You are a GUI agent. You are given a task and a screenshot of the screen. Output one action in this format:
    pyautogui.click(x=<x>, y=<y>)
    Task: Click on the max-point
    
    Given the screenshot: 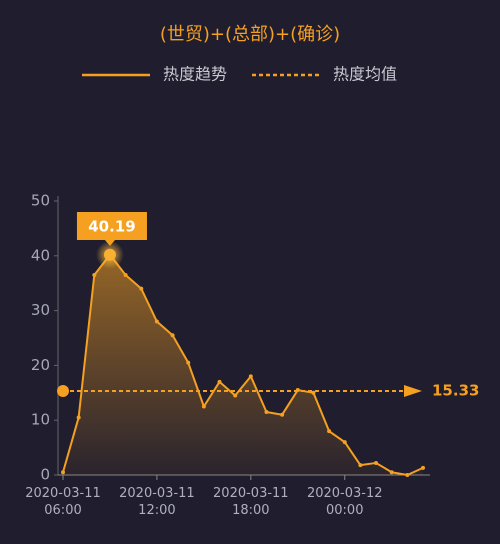 What is the action you would take?
    pyautogui.click(x=109, y=254)
    